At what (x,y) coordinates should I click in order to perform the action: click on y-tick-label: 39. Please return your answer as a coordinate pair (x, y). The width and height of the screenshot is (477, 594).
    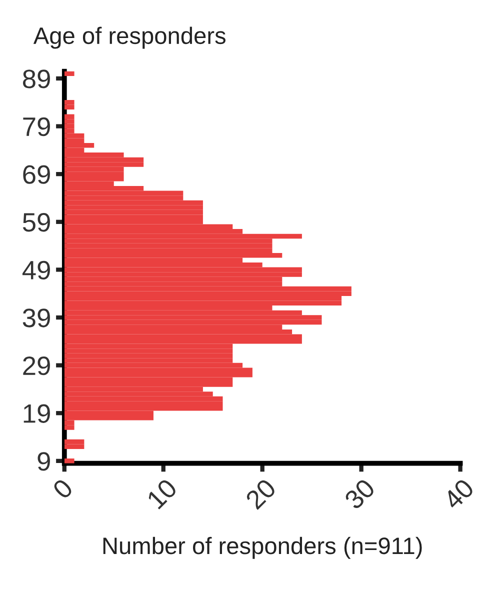
    Looking at the image, I should click on (36, 318).